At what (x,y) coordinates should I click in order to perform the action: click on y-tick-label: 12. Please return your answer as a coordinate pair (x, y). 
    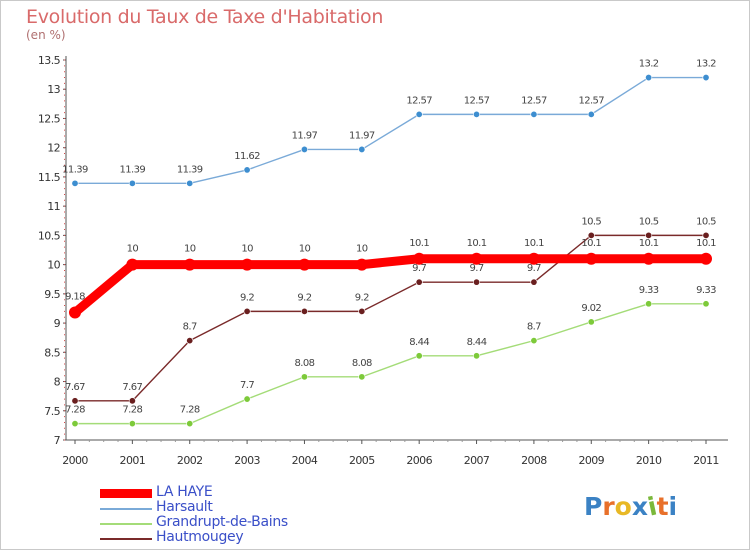
    Looking at the image, I should click on (53, 148).